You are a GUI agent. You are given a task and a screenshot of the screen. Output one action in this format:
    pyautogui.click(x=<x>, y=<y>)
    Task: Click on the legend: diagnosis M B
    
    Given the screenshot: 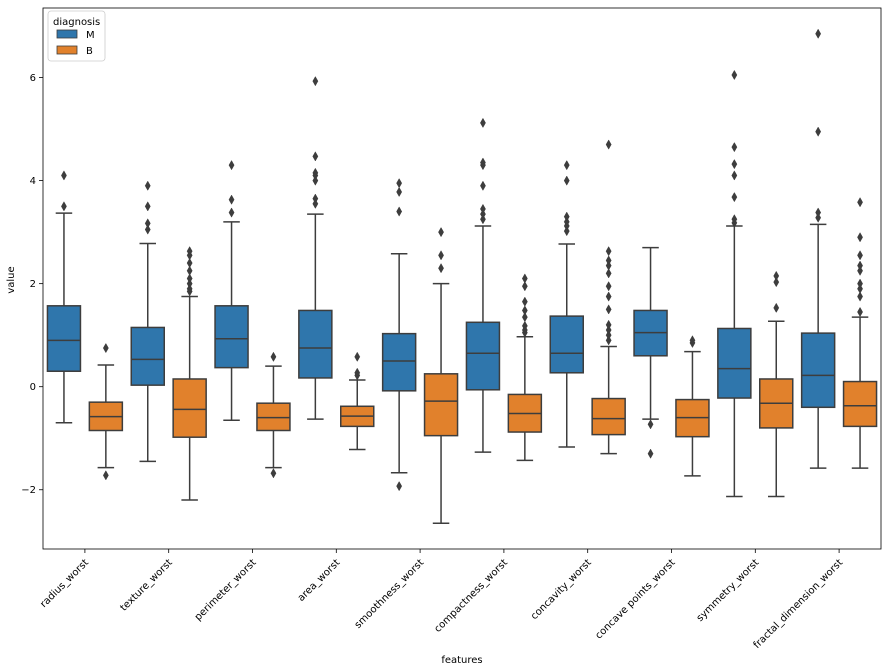 What is the action you would take?
    pyautogui.click(x=76, y=36)
    